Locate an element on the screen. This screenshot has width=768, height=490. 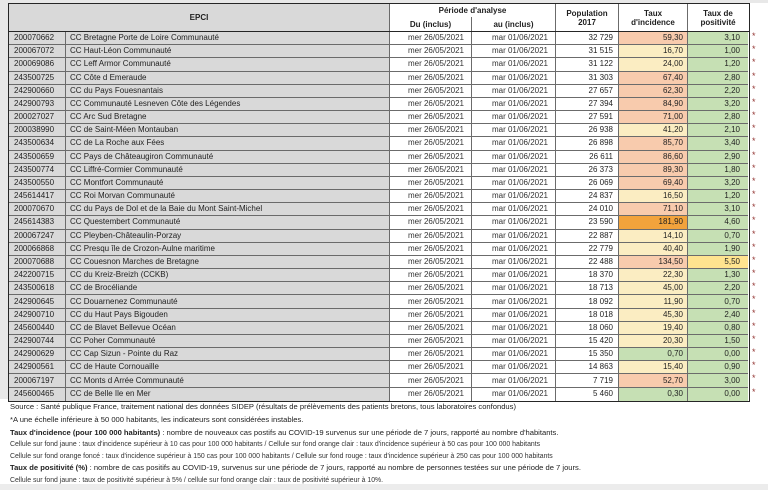
incidence-cell: 52,70 is located at coordinates (653, 381).